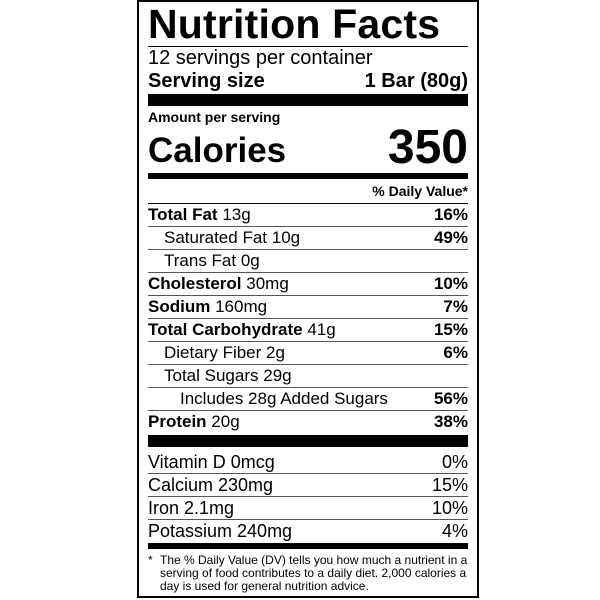 This screenshot has width=600, height=600. Describe the element at coordinates (308, 238) in the screenshot. I see `nutrient-row-saturated-fat: Saturated Fat 10g 49%` at that location.